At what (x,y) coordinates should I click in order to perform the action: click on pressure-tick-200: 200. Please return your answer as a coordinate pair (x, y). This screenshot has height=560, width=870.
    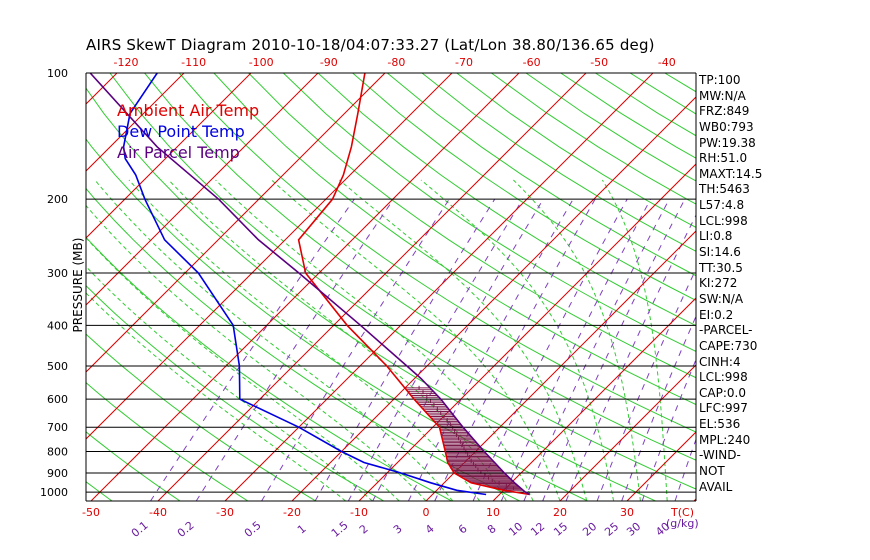
    Looking at the image, I should click on (57, 199).